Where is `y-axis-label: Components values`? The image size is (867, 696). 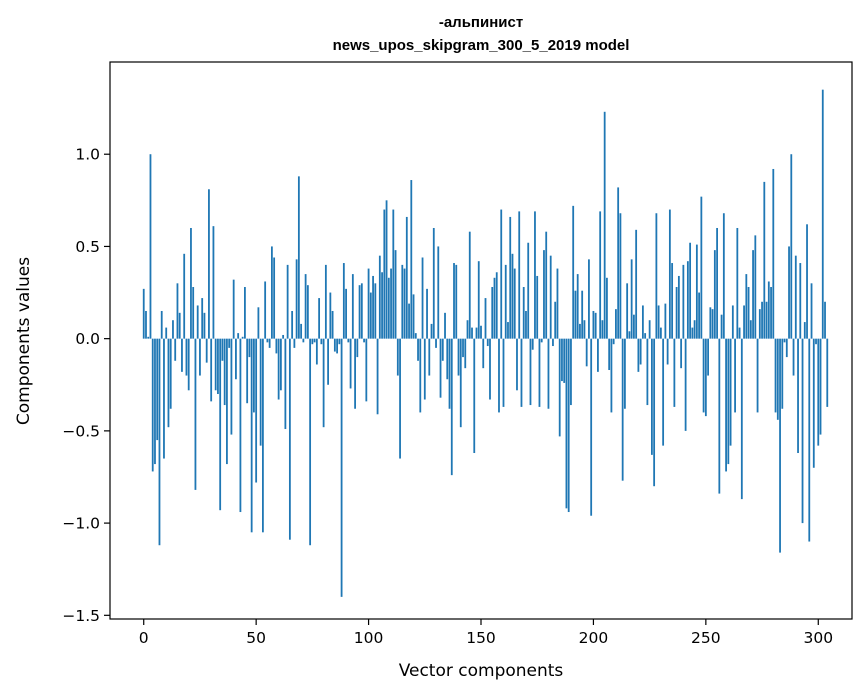 y-axis-label: Components values is located at coordinates (24, 341).